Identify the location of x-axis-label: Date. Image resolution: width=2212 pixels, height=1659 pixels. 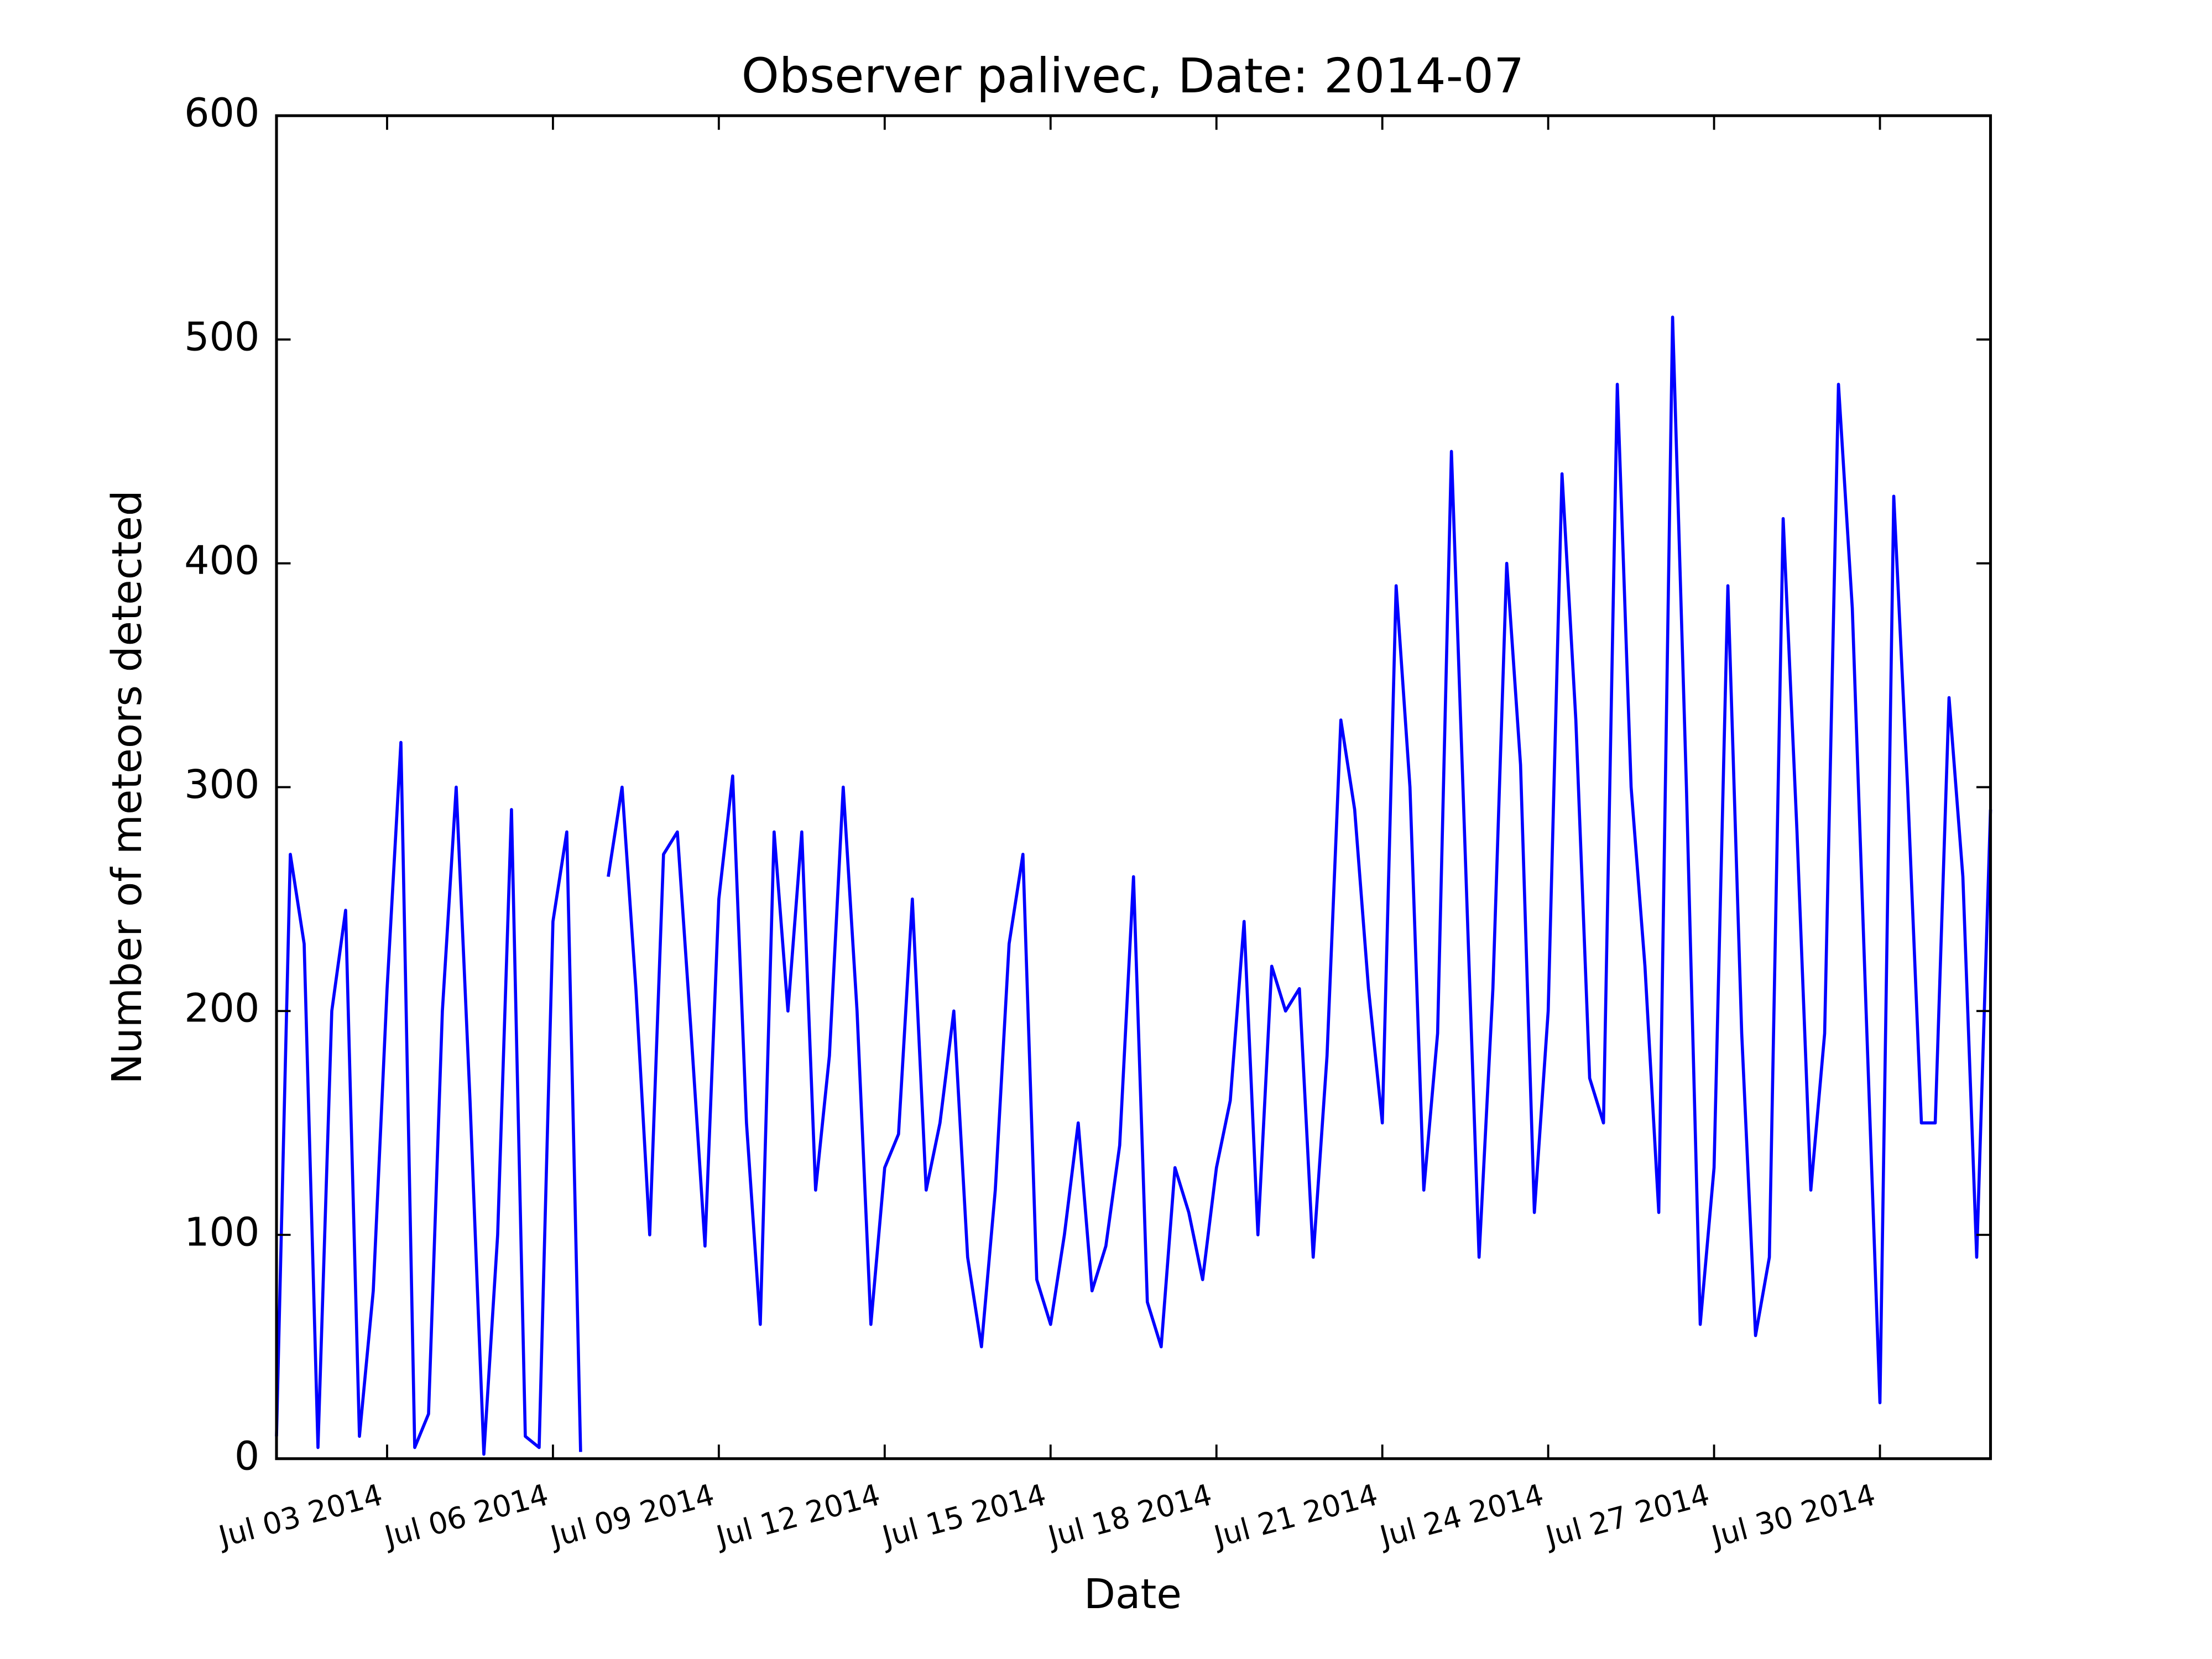
(1133, 1595).